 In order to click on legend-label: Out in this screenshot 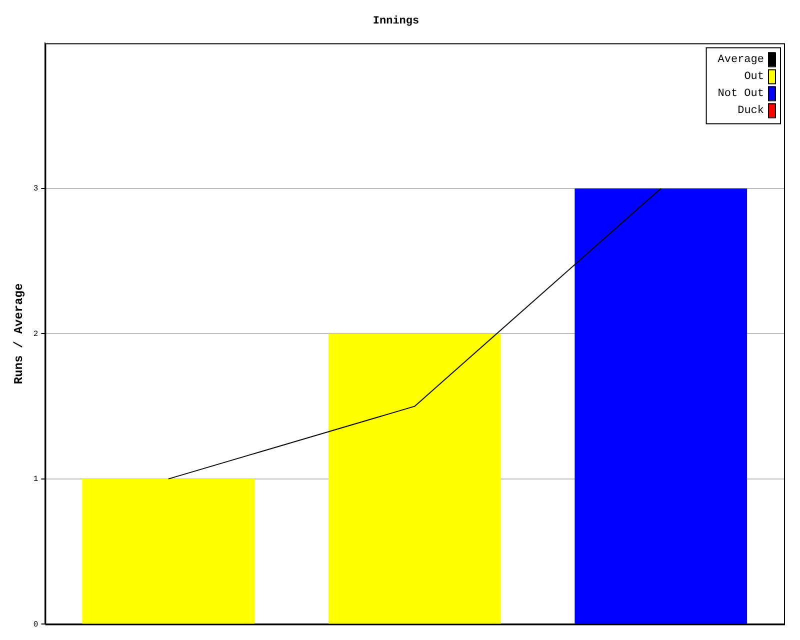, I will do `click(754, 77)`.